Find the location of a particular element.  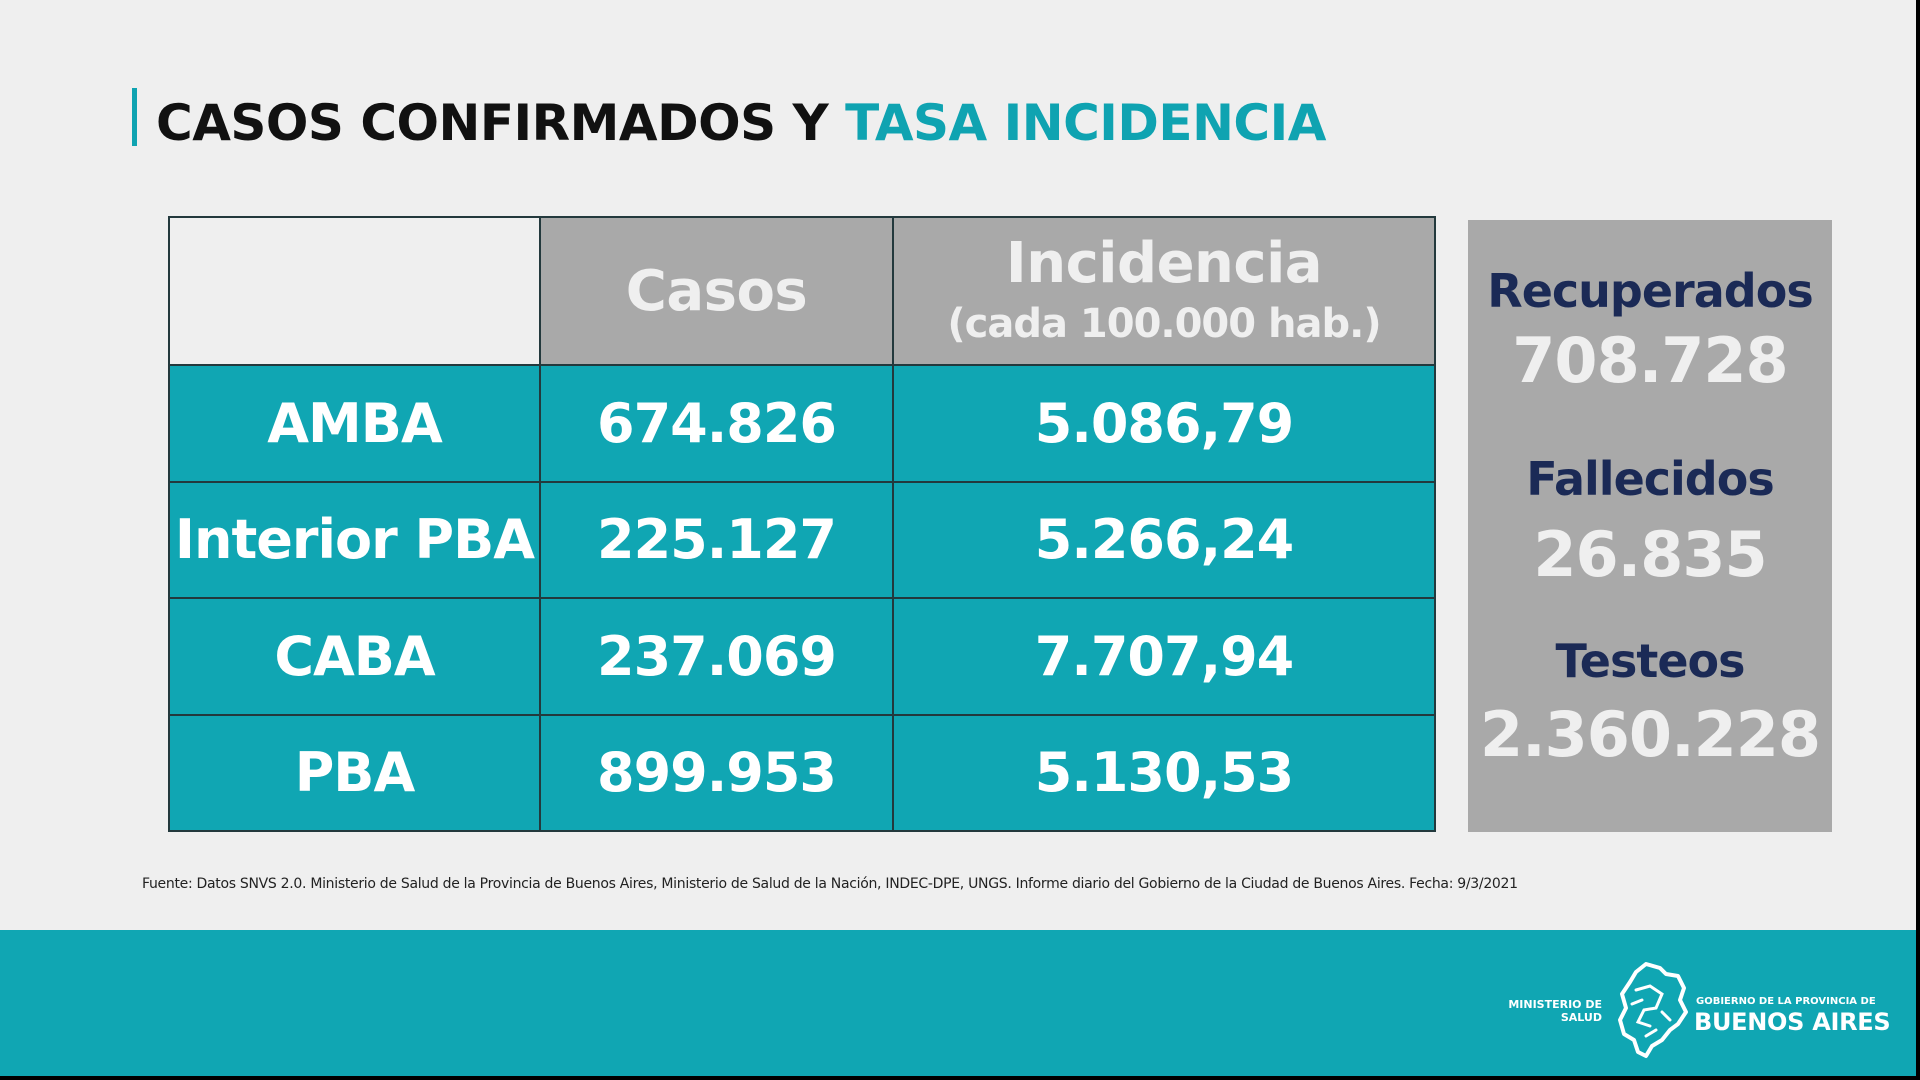

title-accent-bar is located at coordinates (134, 117).